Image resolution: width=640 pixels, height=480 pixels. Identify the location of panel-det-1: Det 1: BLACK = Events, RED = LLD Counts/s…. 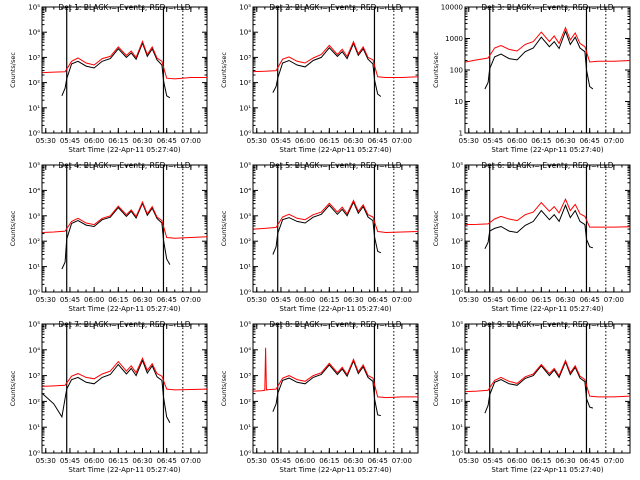
(108, 78).